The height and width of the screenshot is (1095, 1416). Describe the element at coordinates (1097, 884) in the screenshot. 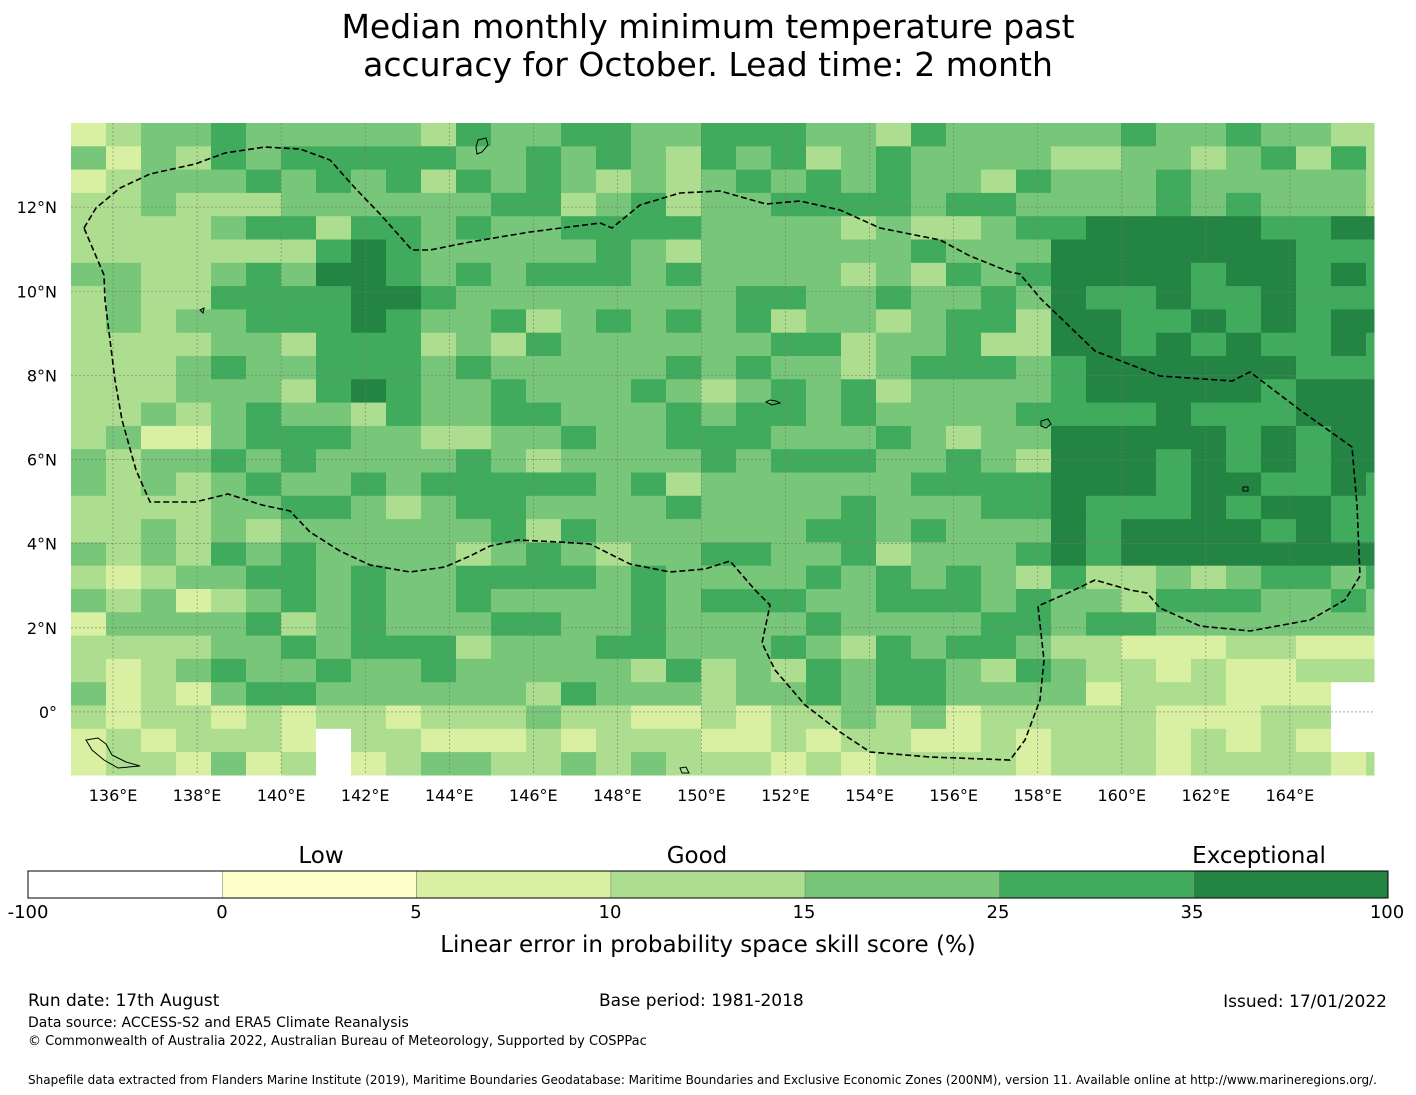

I see `colorbar-segment` at that location.